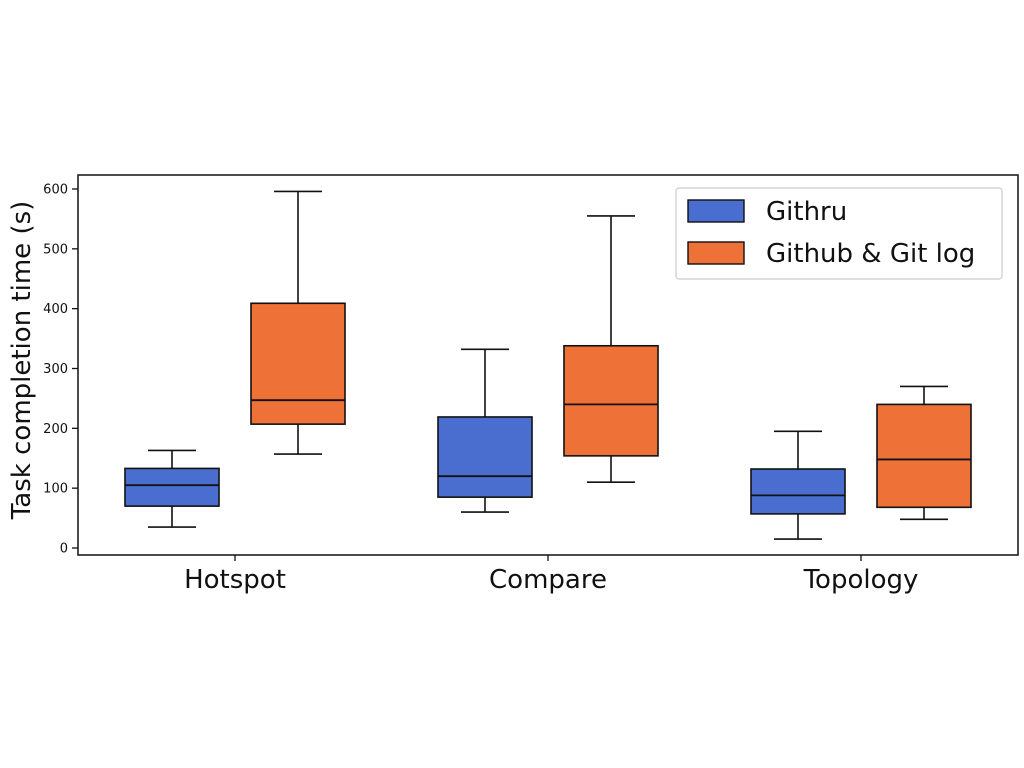 This screenshot has height=768, width=1024. I want to click on x-tick-label: Topology, so click(861, 580).